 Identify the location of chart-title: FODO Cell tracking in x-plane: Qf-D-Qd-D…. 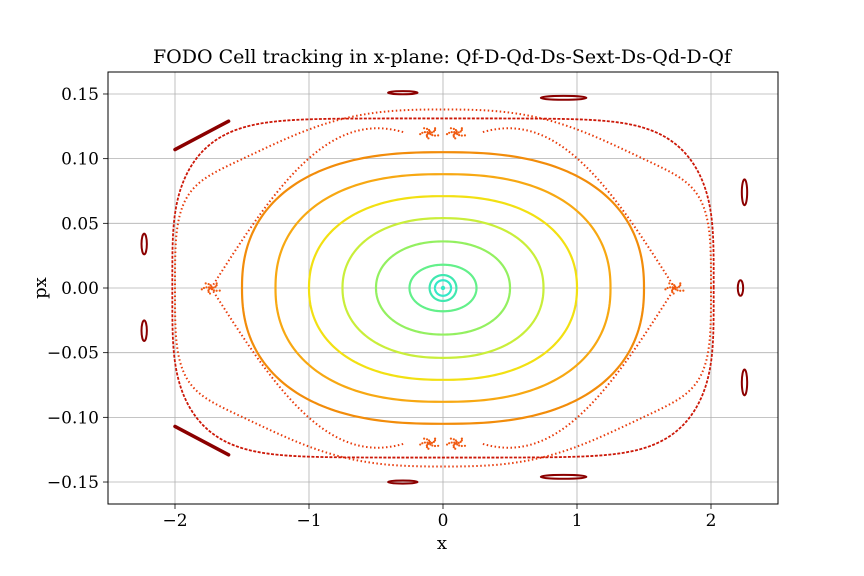
(443, 57).